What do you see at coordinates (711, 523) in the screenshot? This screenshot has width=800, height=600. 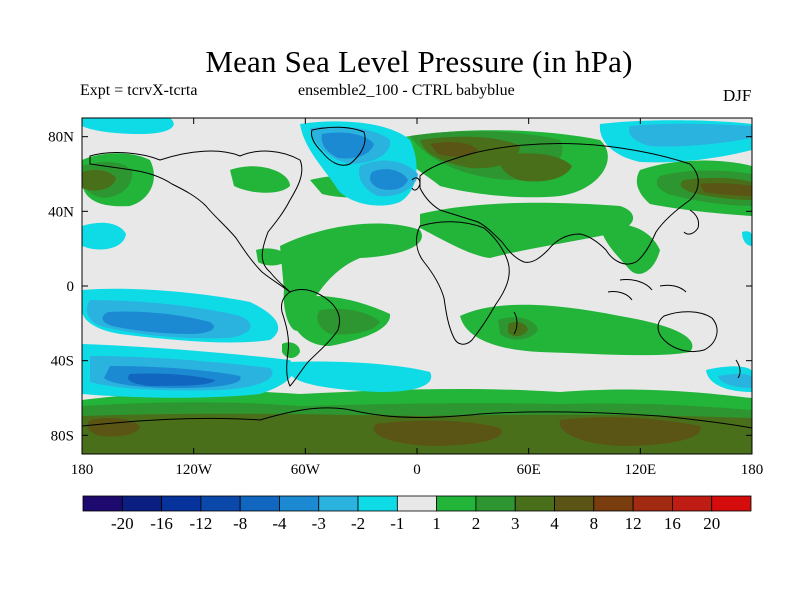 I see `colorbar-label: 20` at bounding box center [711, 523].